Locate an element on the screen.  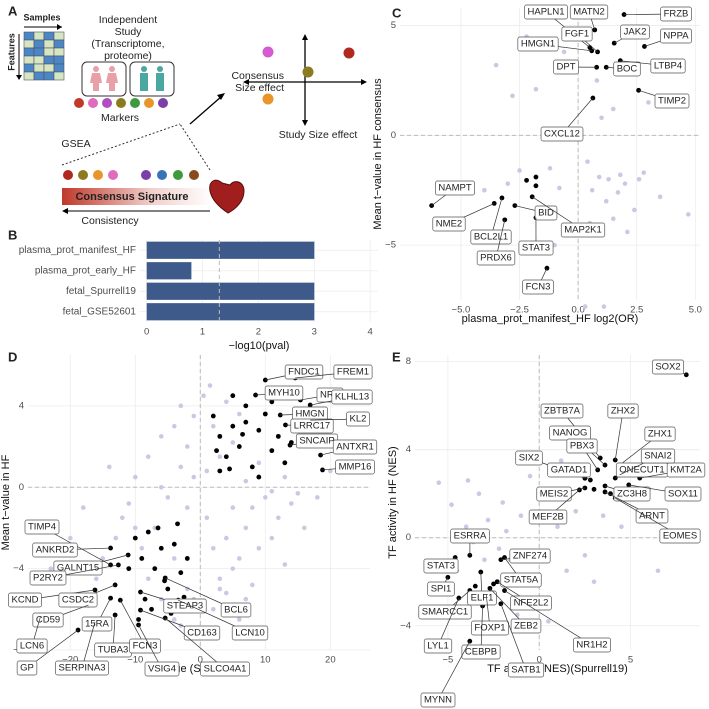
x-axis-title: plasma_prot_manifest_HF log2(OR) is located at coordinates (550, 319).